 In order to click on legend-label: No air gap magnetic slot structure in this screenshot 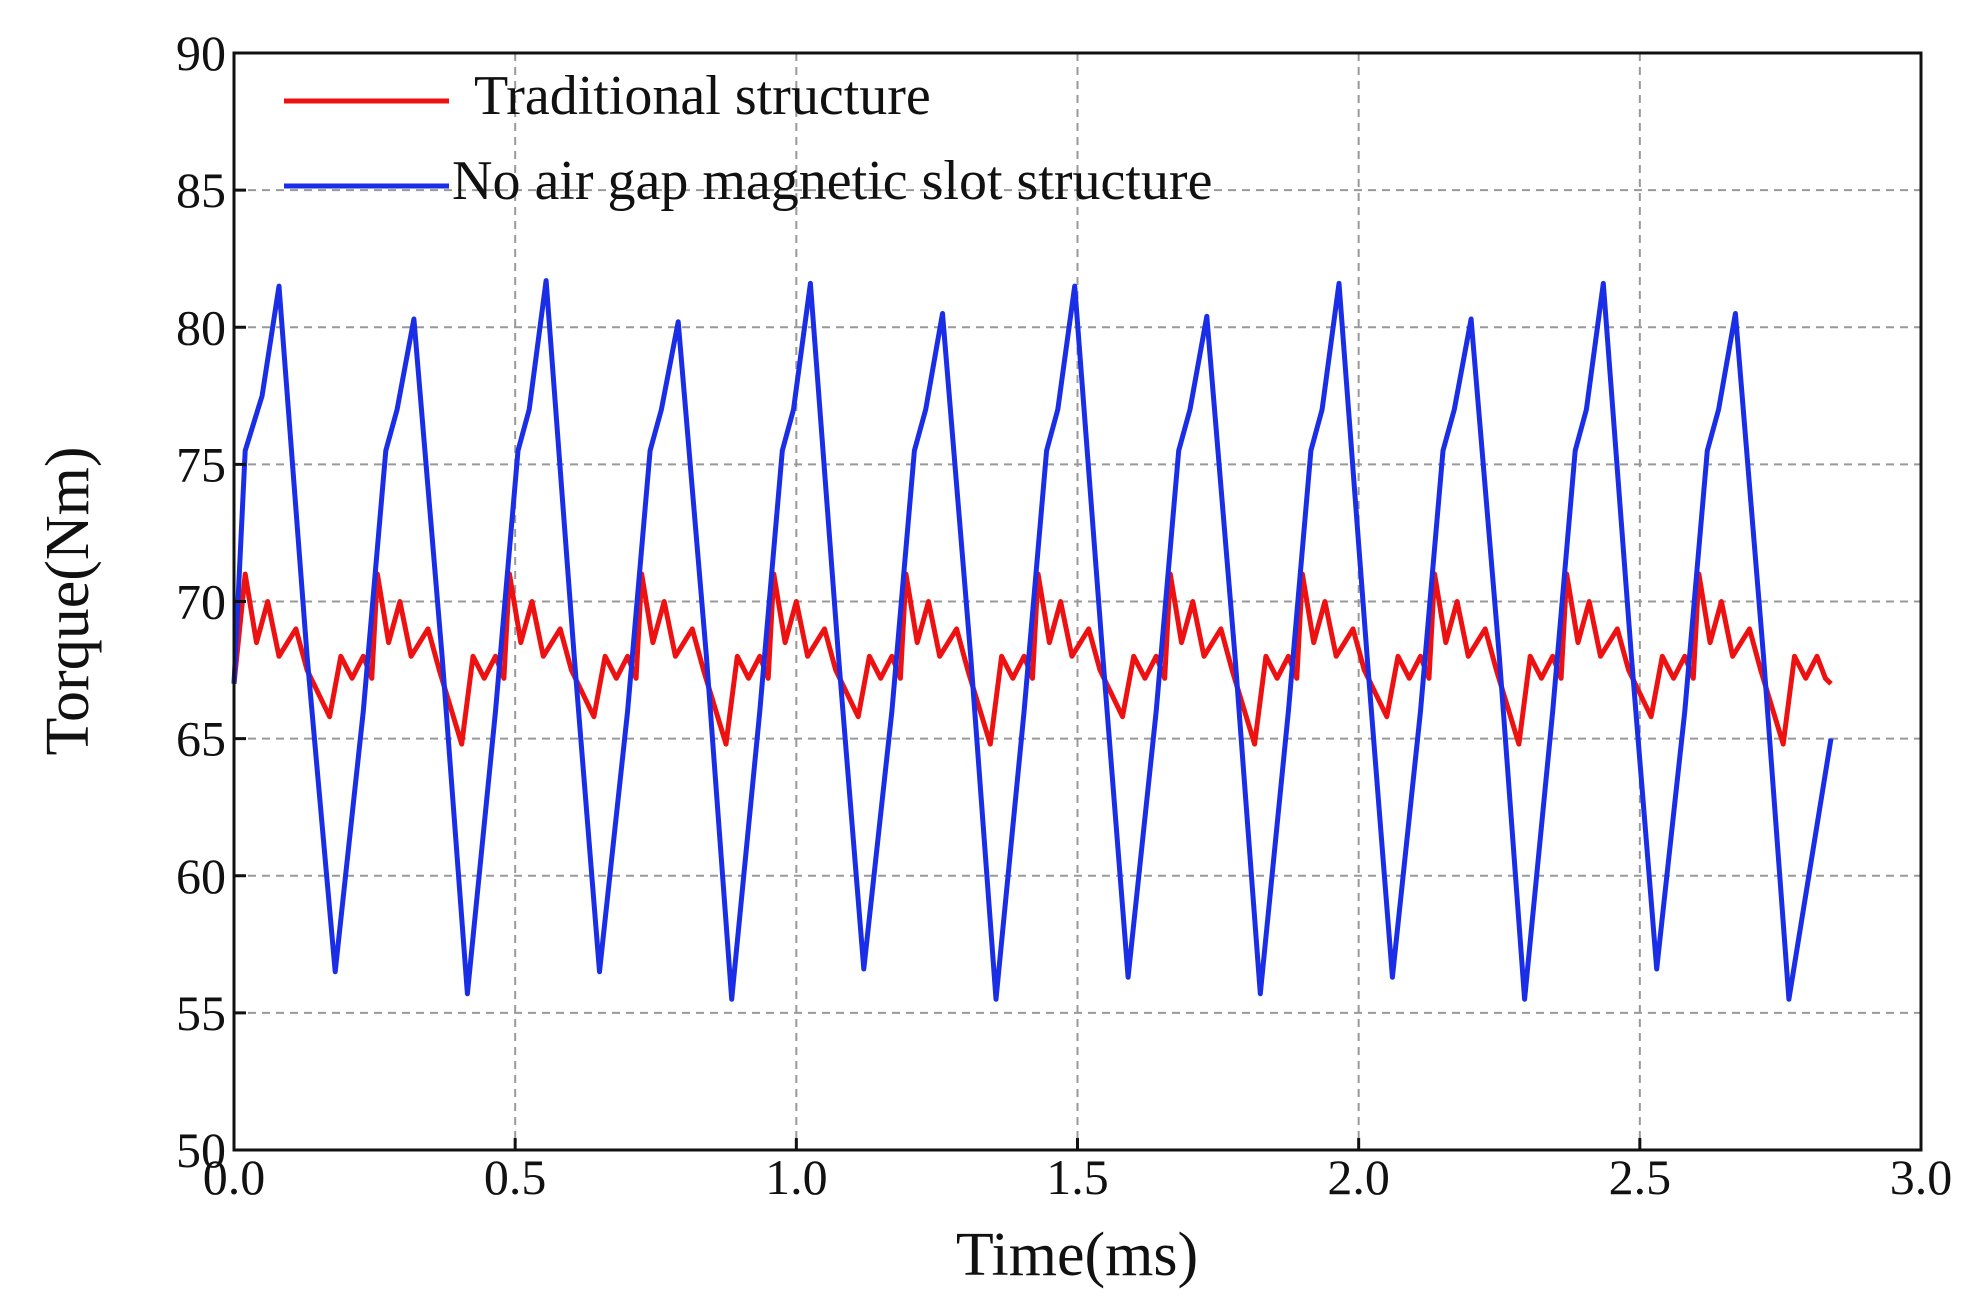, I will do `click(832, 181)`.